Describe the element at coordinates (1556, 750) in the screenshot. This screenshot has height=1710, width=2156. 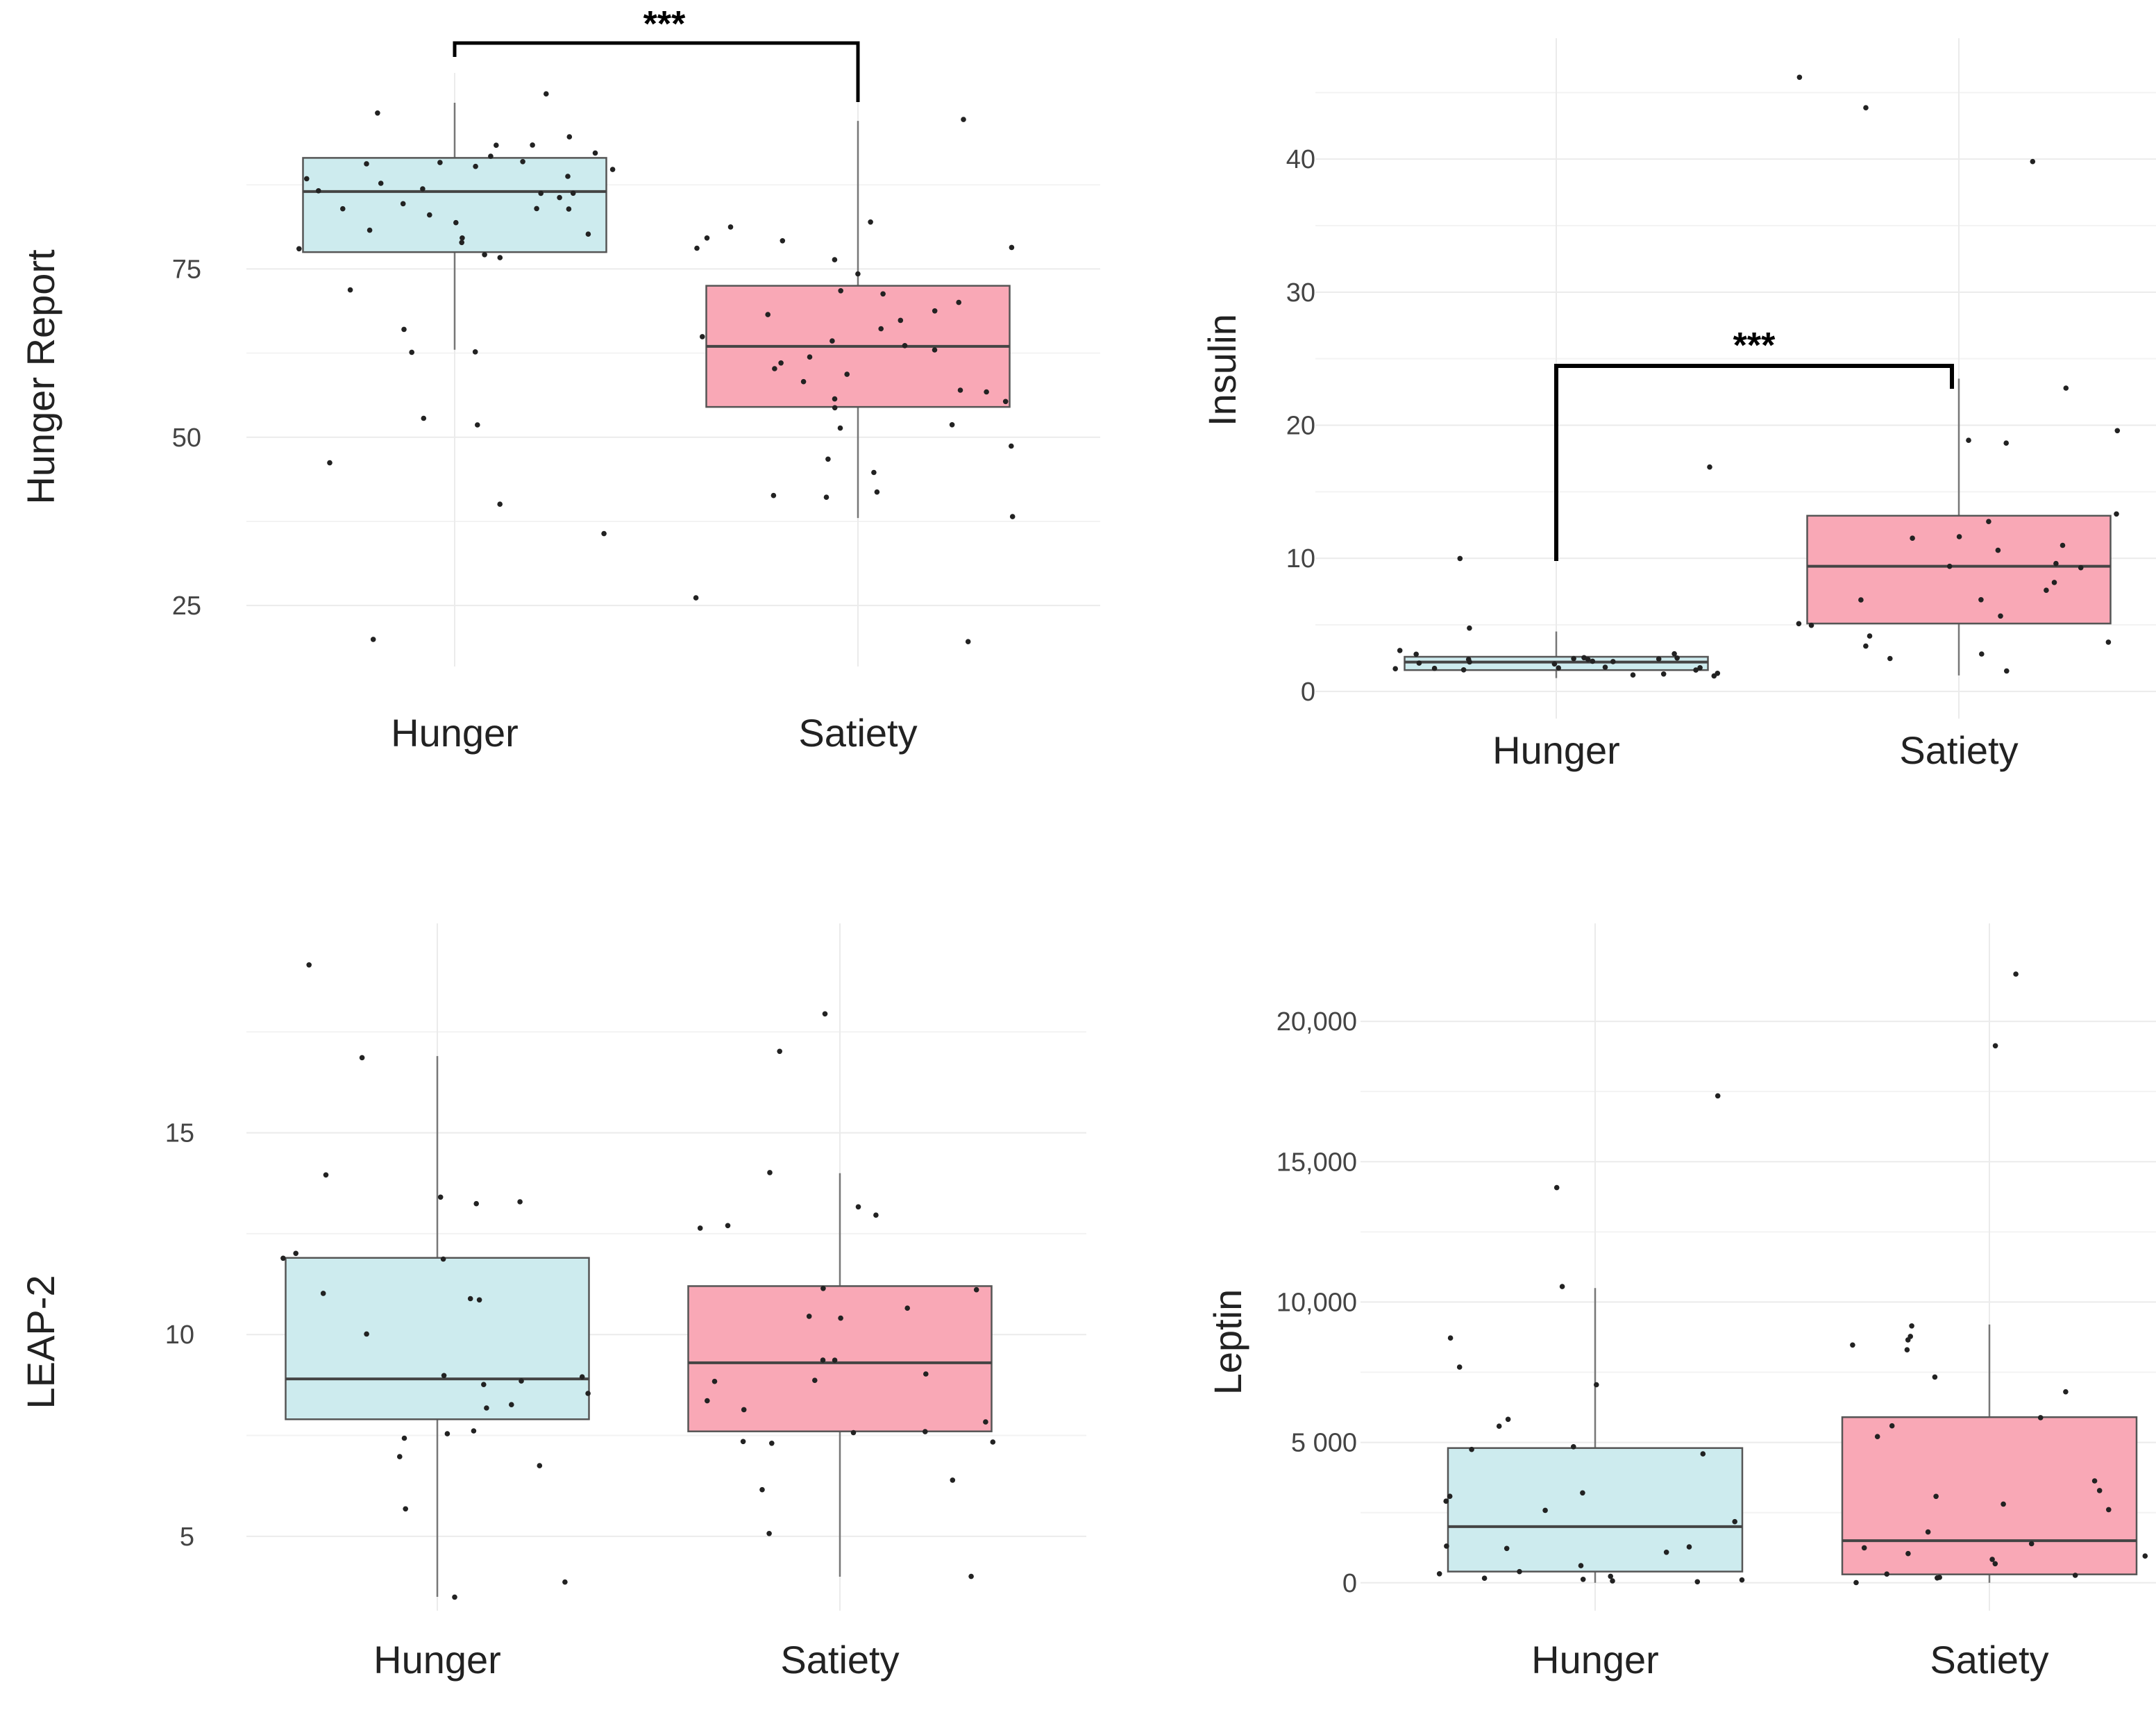
I see `x-tick-label-hunger: Hunger` at that location.